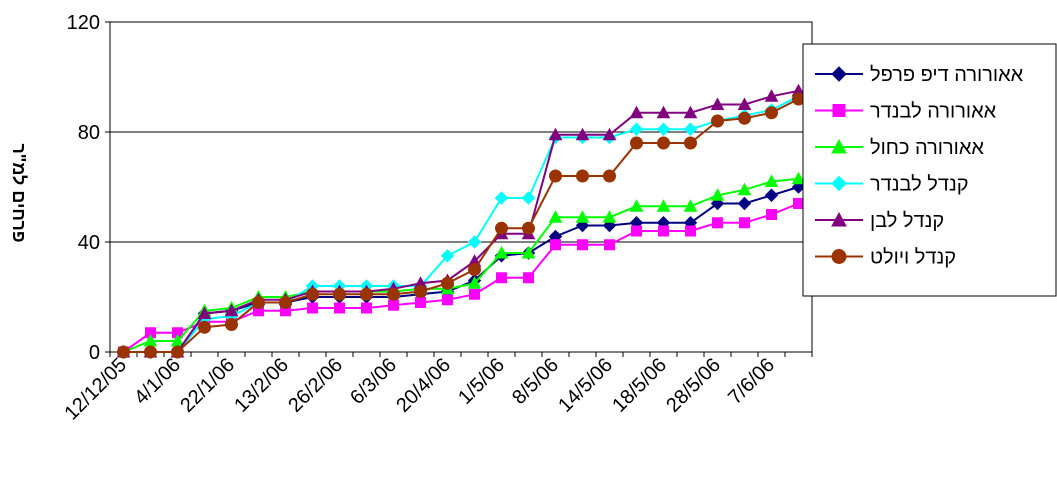  What do you see at coordinates (927, 148) in the screenshot?
I see `legend-label: אאורורה כחול` at bounding box center [927, 148].